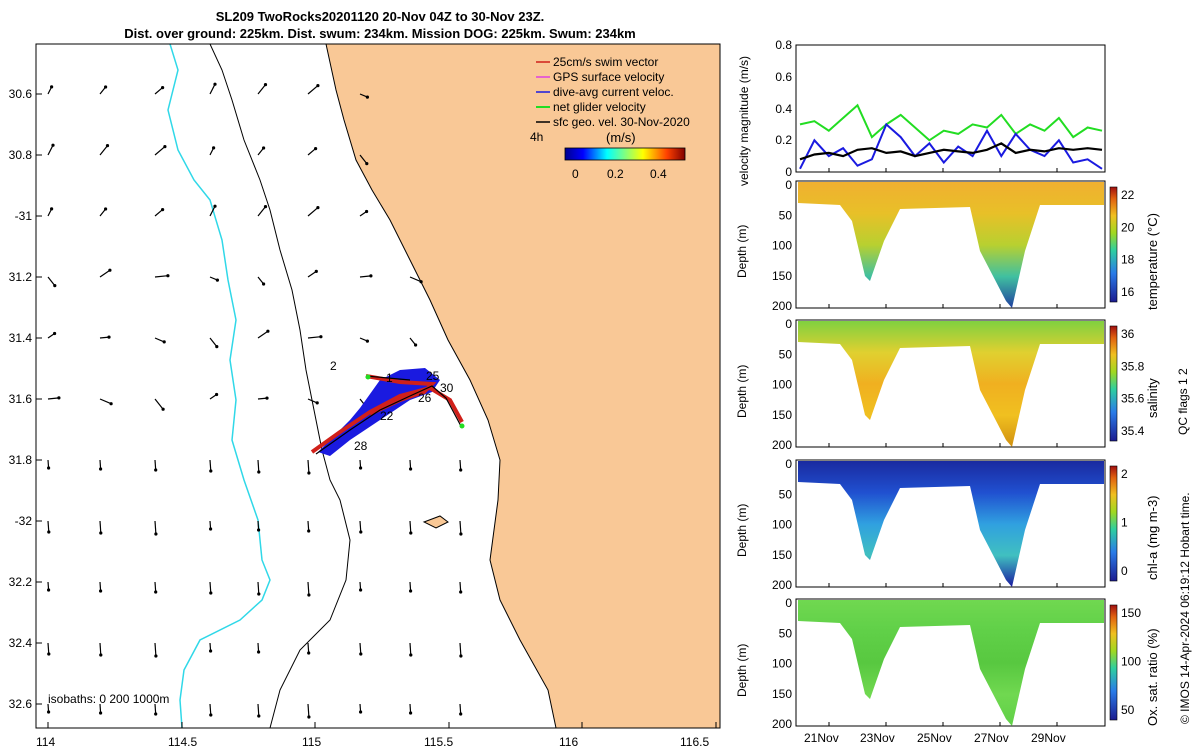 This screenshot has height=750, width=1200. What do you see at coordinates (951, 137) in the screenshot?
I see `velocity-series` at bounding box center [951, 137].